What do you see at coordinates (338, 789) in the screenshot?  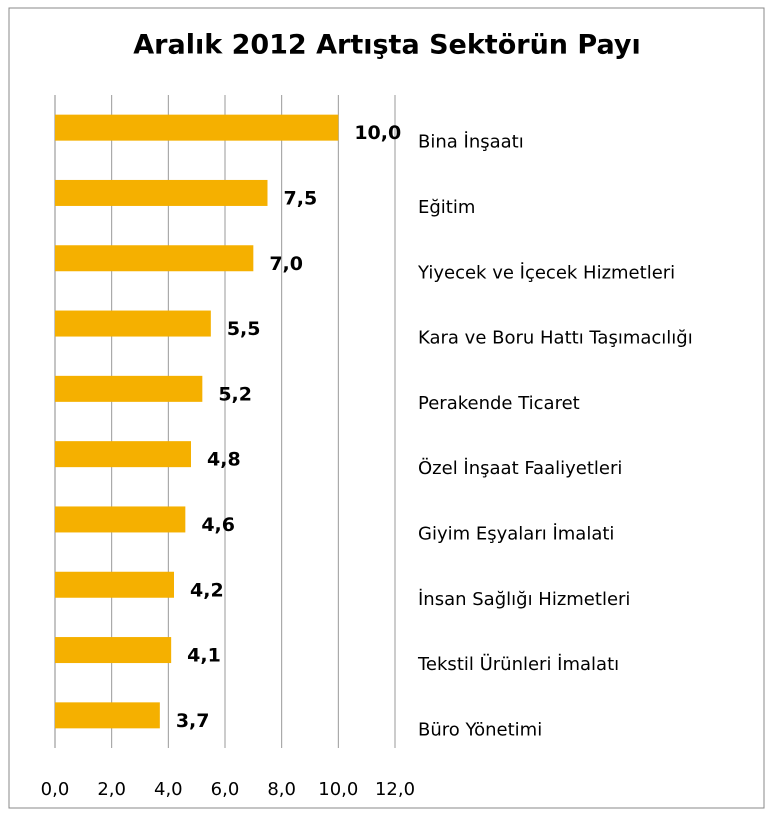 I see `x-tick-label: 10,0` at bounding box center [338, 789].